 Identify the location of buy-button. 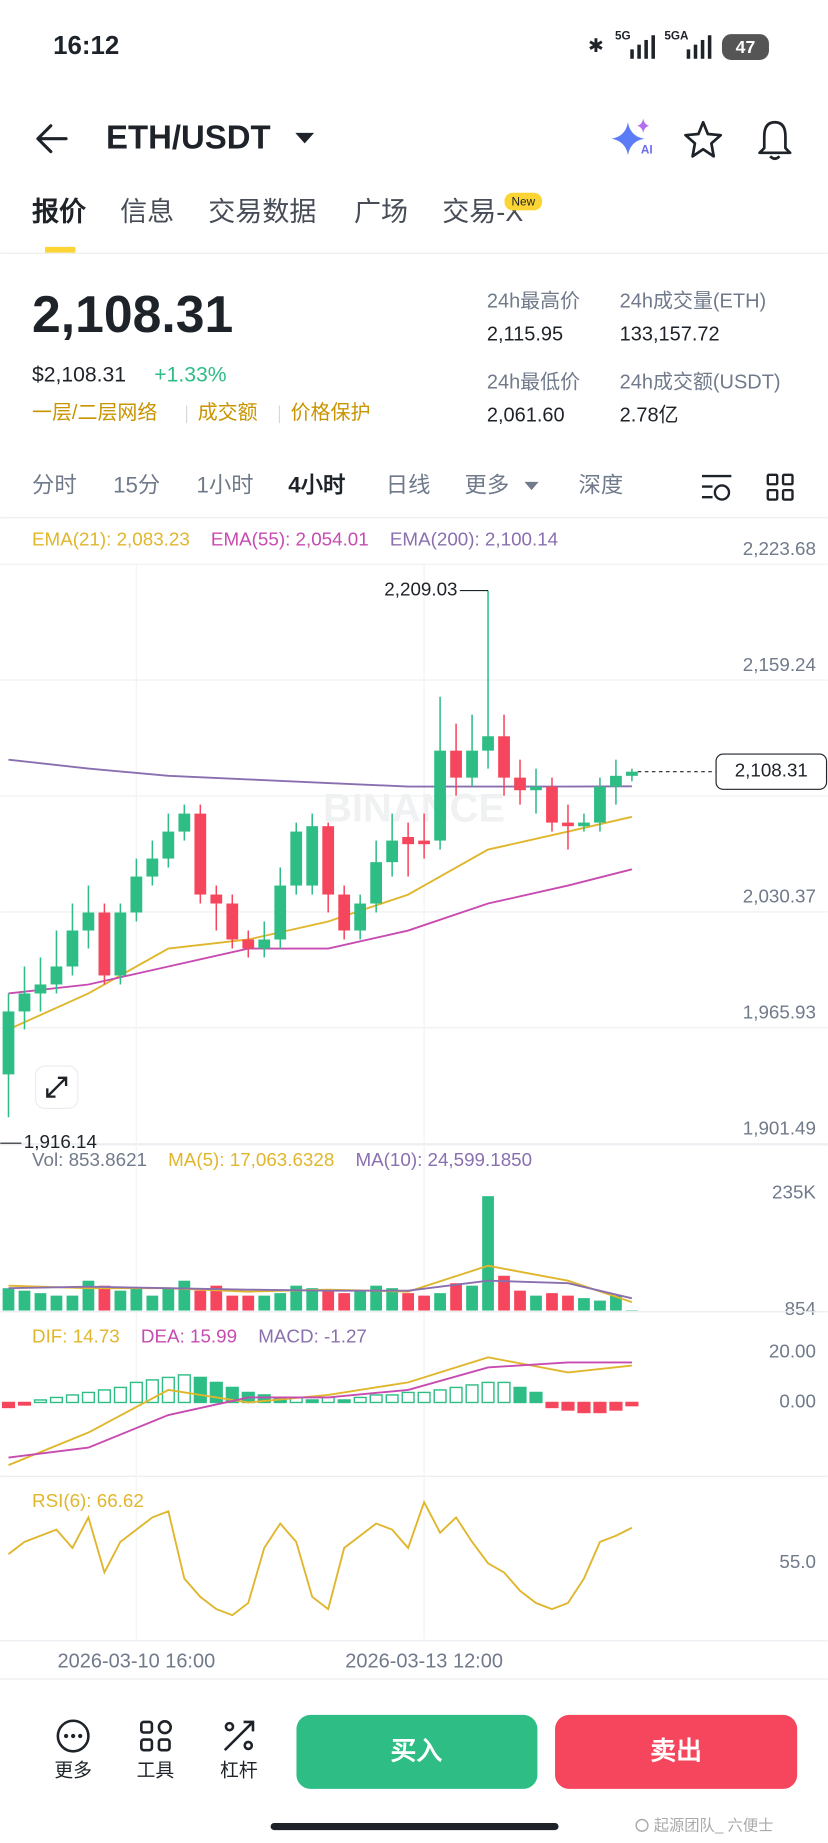
(417, 1751).